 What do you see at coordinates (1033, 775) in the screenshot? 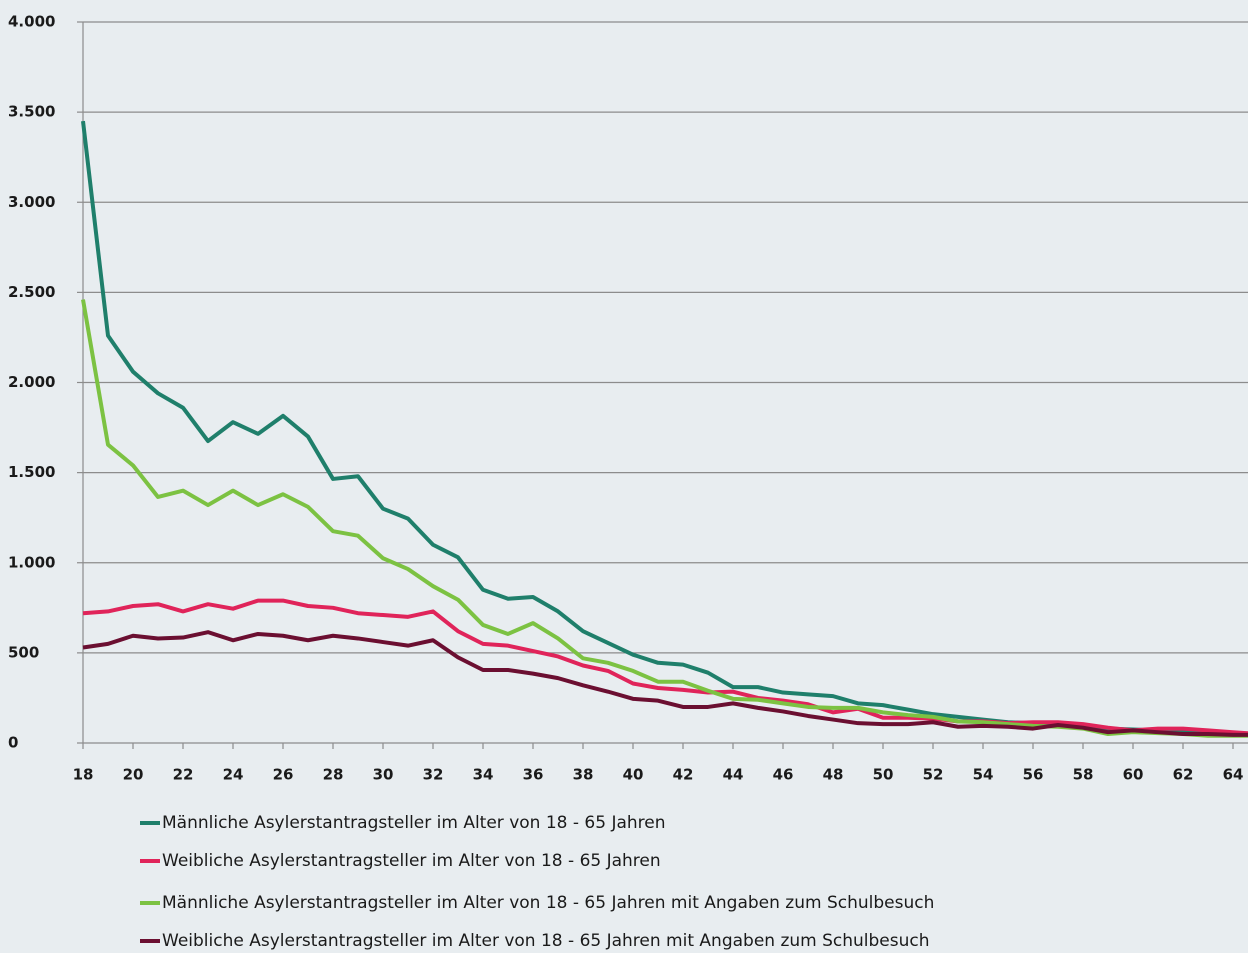
I see `x-tick-label: 56` at bounding box center [1033, 775].